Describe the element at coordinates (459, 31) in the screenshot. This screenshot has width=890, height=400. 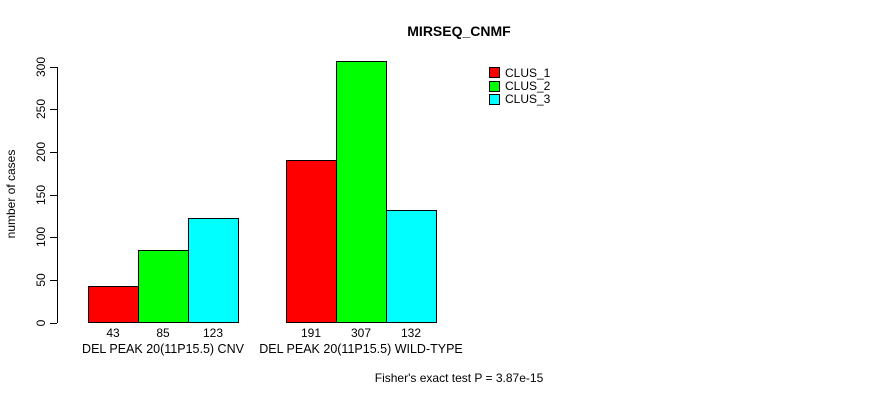
I see `chart-title: MIRSEQ_CNMF` at that location.